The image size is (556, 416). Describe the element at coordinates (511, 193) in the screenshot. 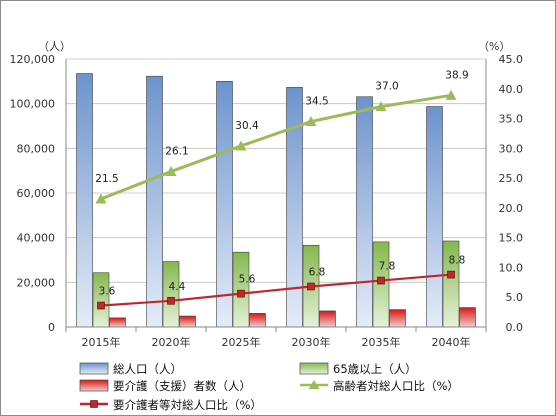

I see `right-axis-ticks: 0.0 5.0 10.0 15.0 20.0 25.0 30.0 35.0 40.0 45.0` at that location.